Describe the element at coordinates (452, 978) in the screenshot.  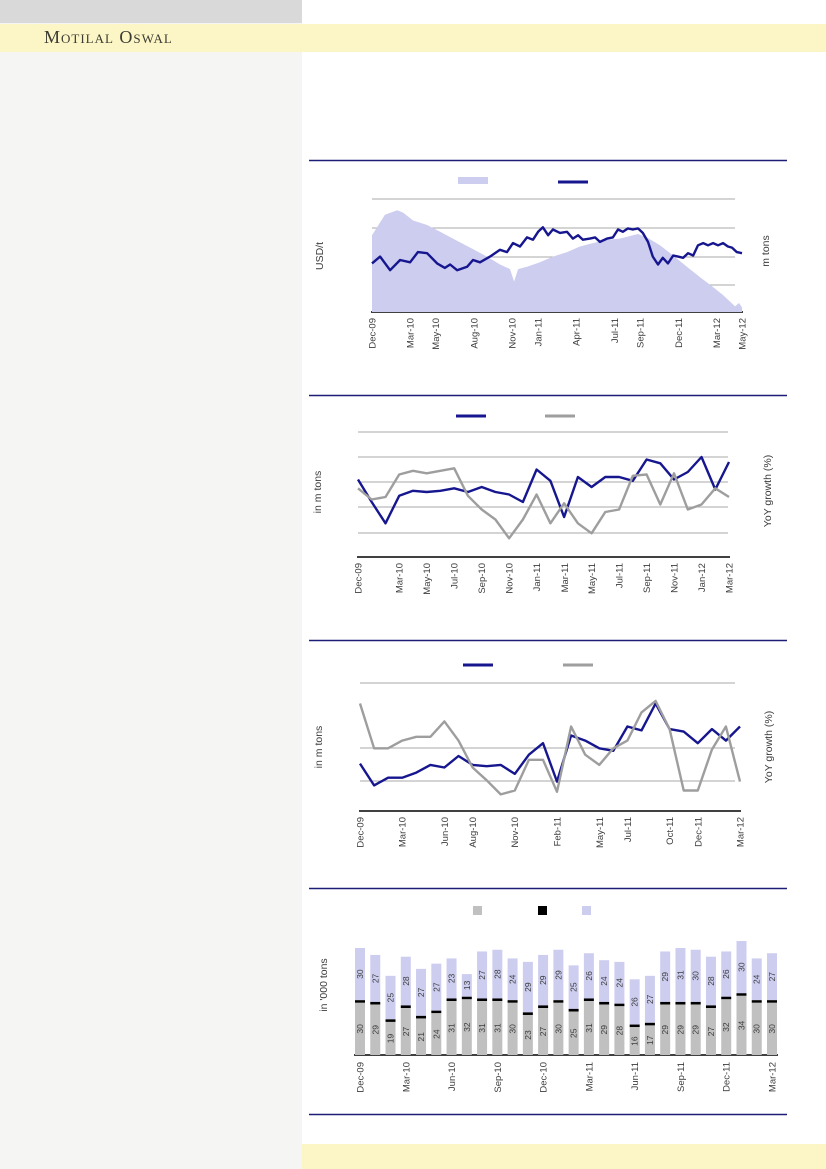
I see `bar-value-label-lavender: 23` at that location.